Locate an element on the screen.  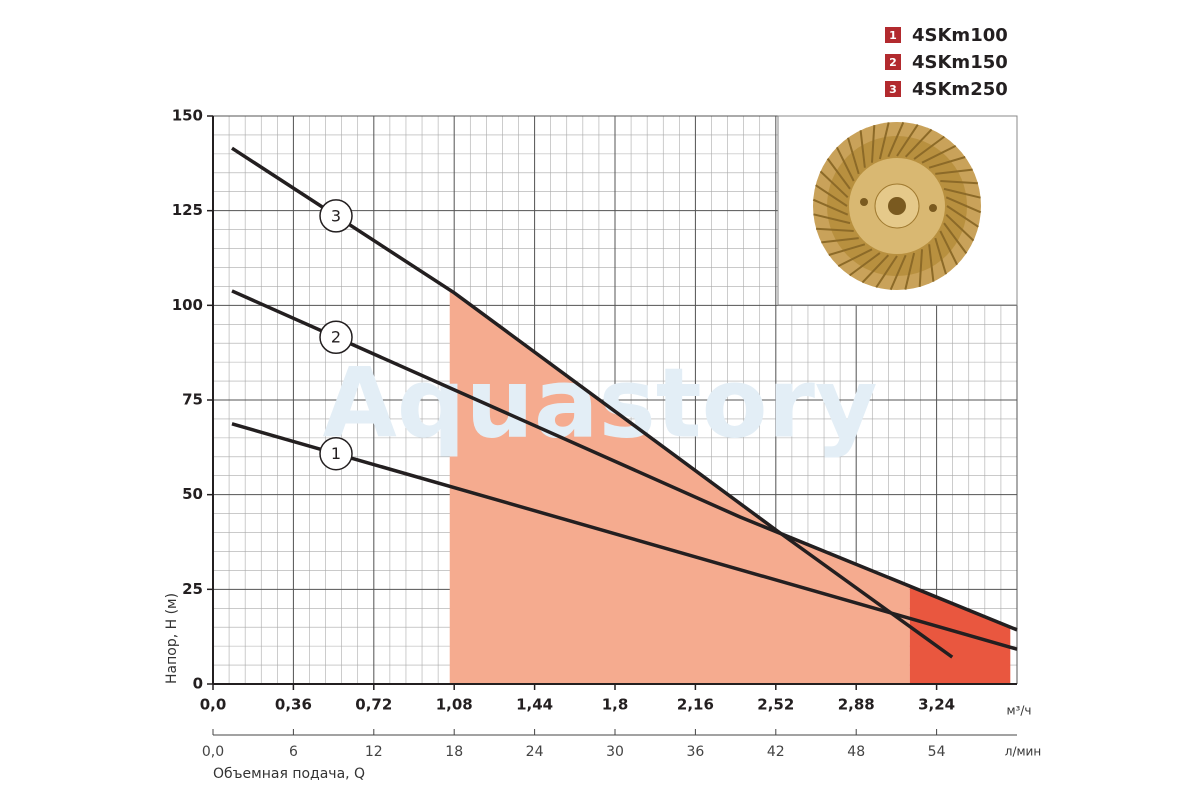
y-tick-label: 50 is located at coordinates (192, 494).